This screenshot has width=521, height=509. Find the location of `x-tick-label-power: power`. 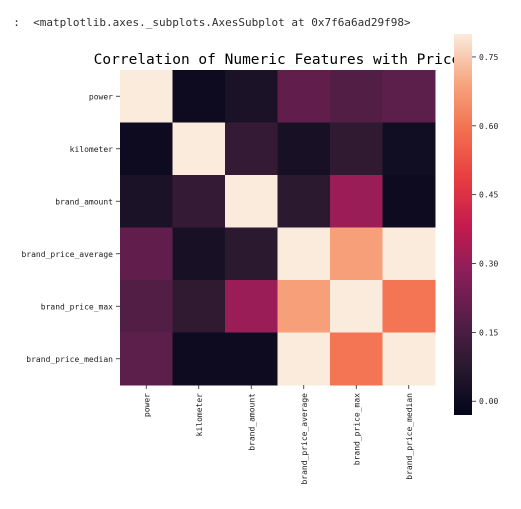

x-tick-label-power: power is located at coordinates (146, 405).